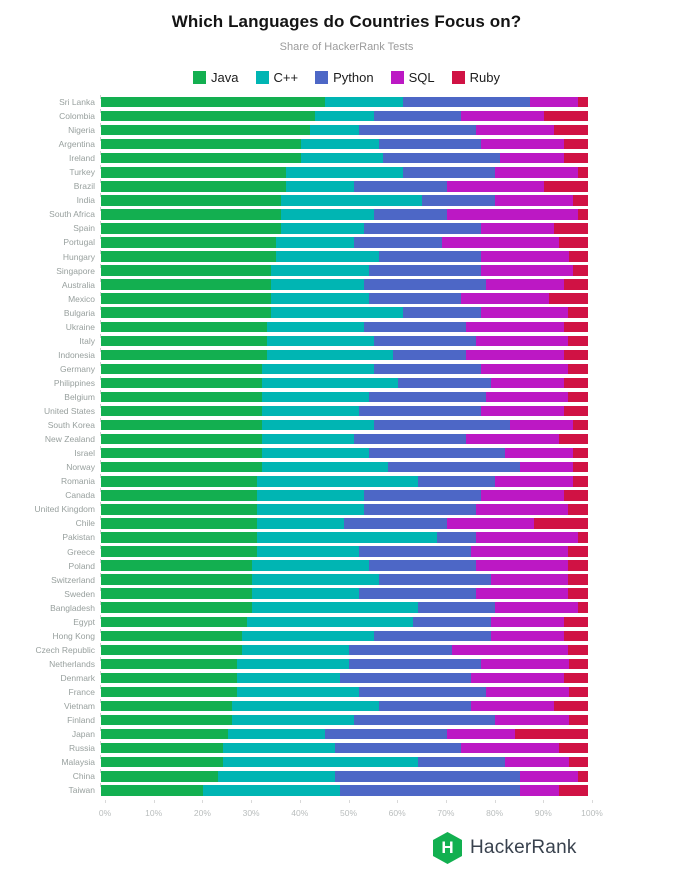 The image size is (693, 869). I want to click on bar-row: Malaysia, so click(346, 762).